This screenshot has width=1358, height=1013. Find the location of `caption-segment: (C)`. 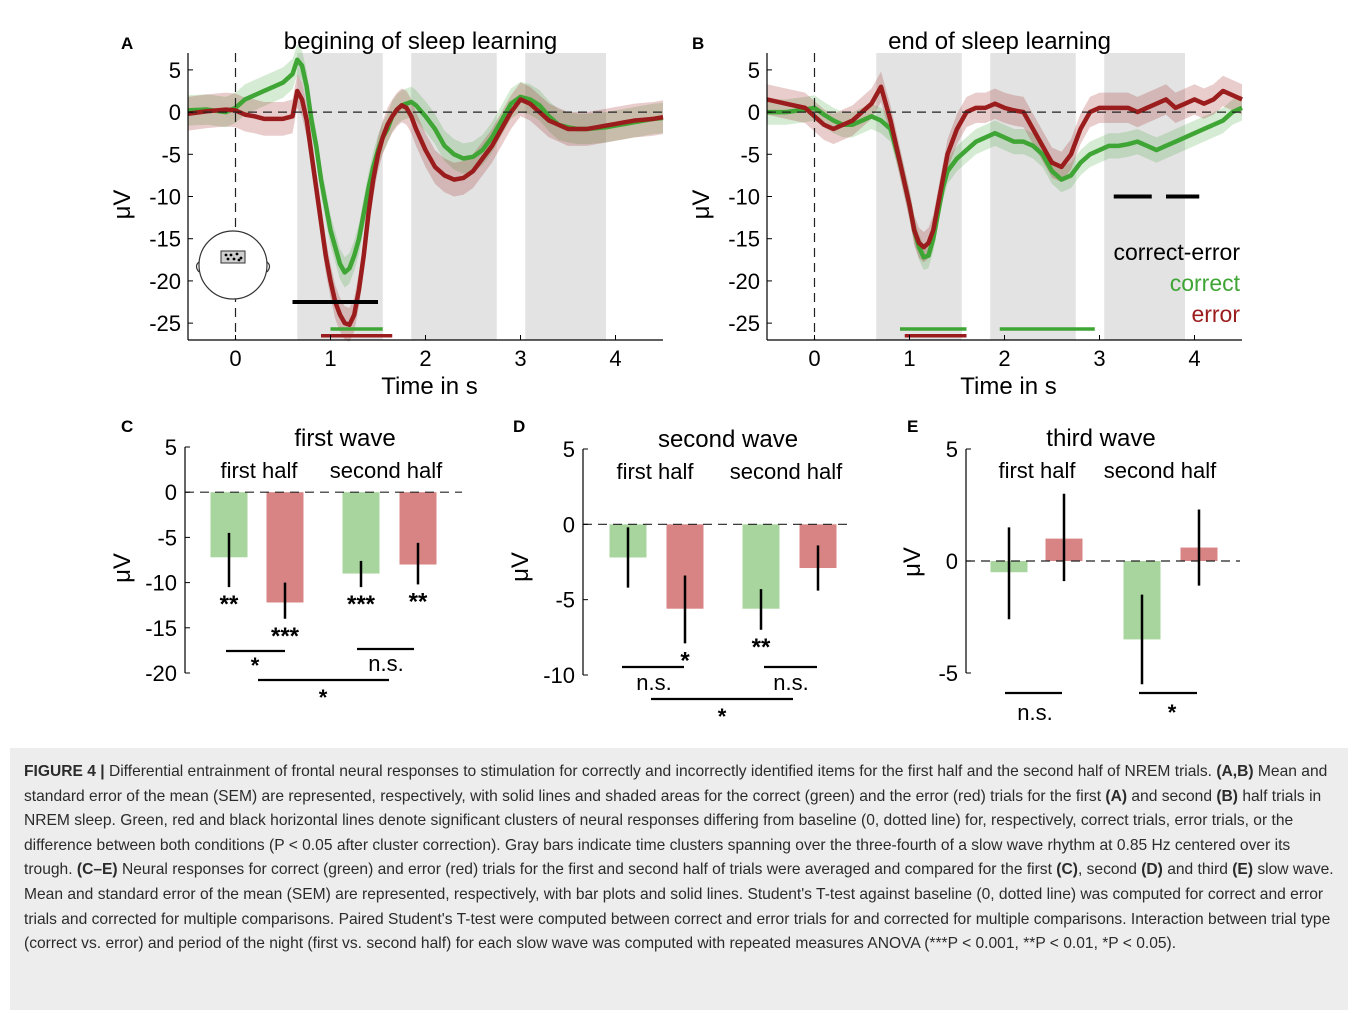

caption-segment: (C) is located at coordinates (1067, 870).